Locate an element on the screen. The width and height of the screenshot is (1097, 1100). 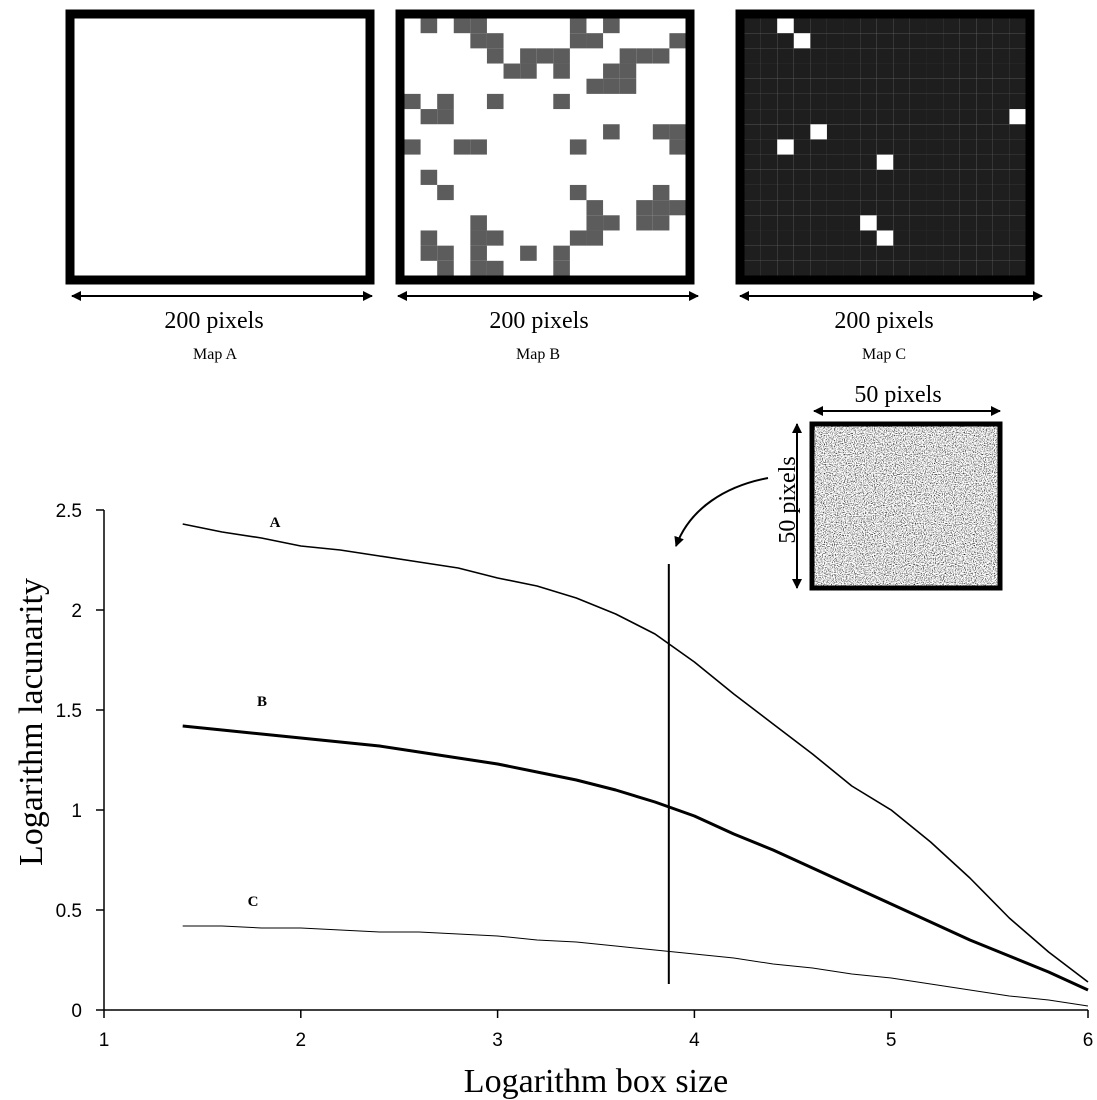
map-b-cell-pattern is located at coordinates (545, 147).